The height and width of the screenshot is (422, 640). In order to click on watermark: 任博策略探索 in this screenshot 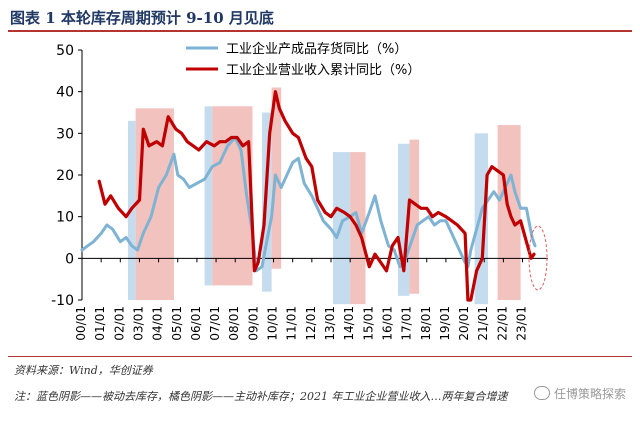, I will do `click(579, 393)`.